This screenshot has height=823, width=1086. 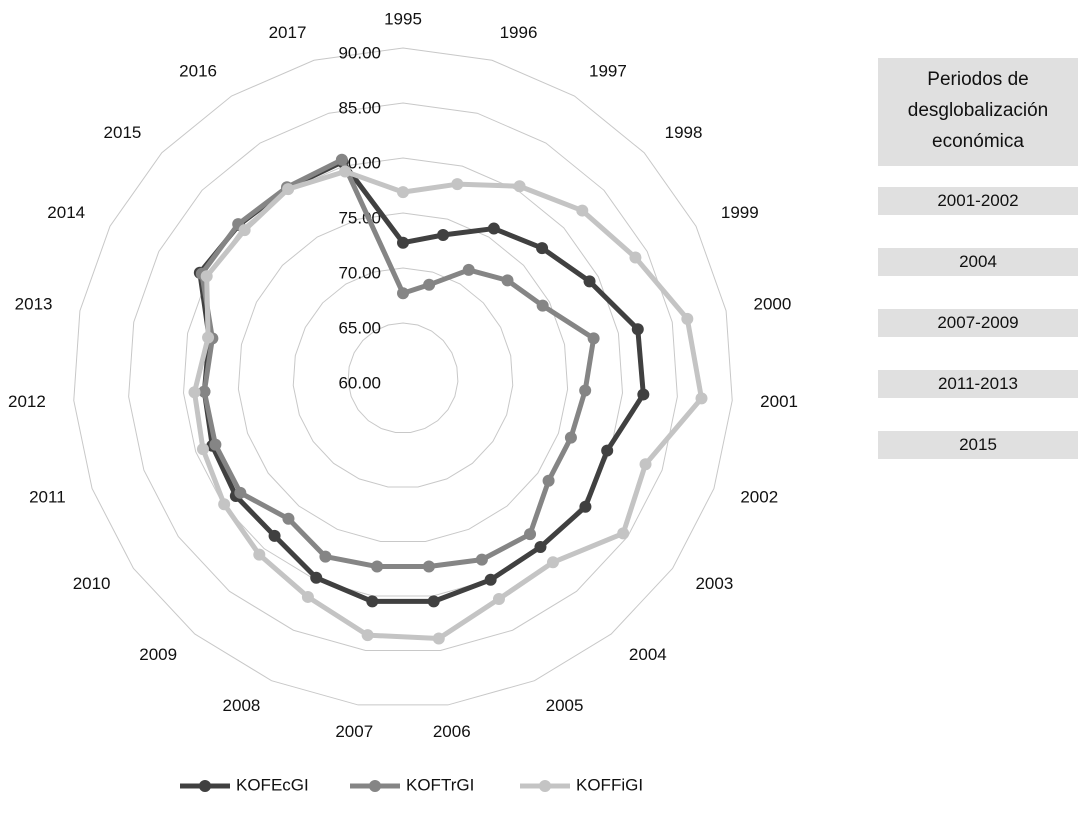 What do you see at coordinates (978, 262) in the screenshot?
I see `panel-item: 2004` at bounding box center [978, 262].